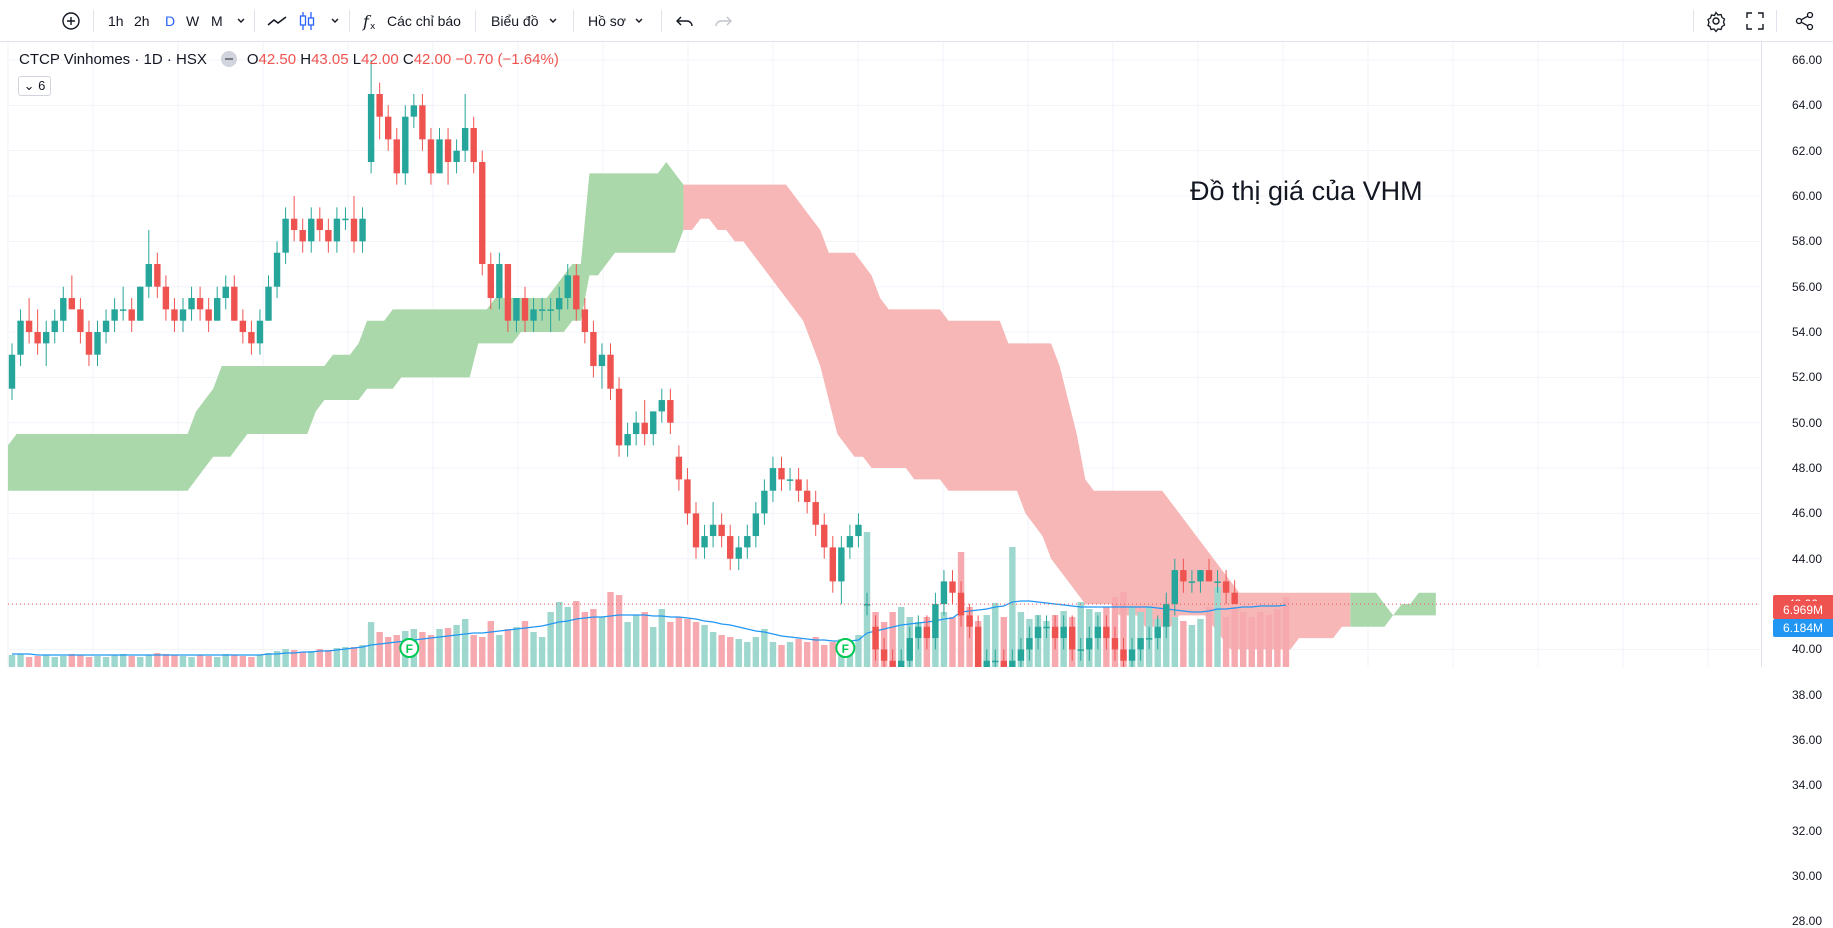 The width and height of the screenshot is (1833, 928). What do you see at coordinates (193, 21) in the screenshot?
I see `interval-w: W` at bounding box center [193, 21].